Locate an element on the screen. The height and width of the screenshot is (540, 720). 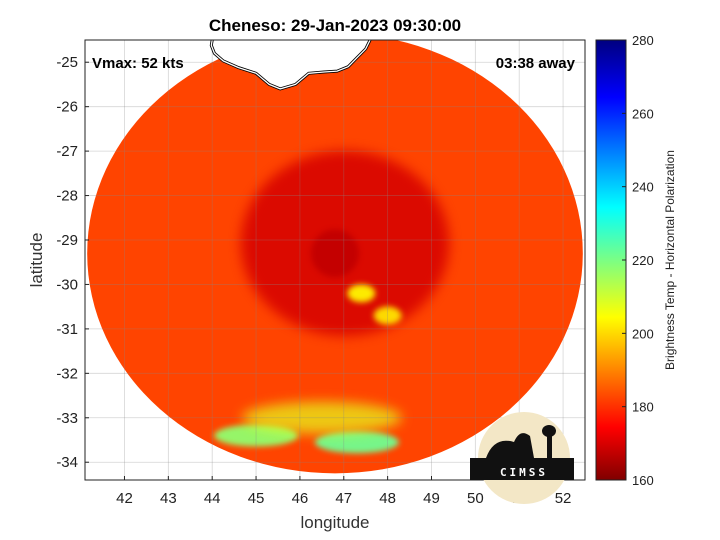
x-tick-label: 43 is located at coordinates (168, 498).